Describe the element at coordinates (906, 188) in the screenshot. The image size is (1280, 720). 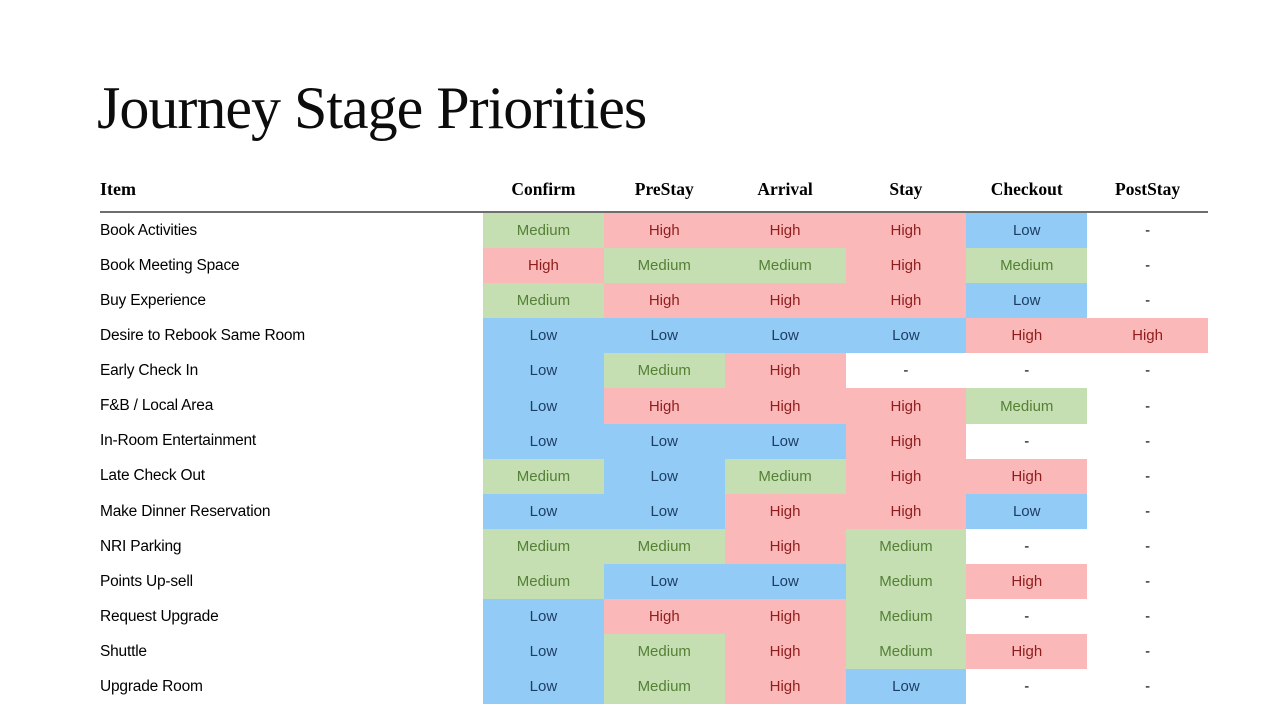
I see `column-header-stay: Stay` at that location.